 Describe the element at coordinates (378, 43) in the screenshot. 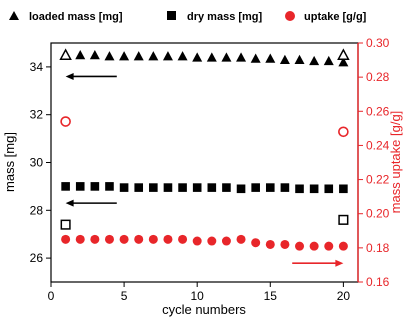

I see `y-right-tick-label: 0.30` at that location.